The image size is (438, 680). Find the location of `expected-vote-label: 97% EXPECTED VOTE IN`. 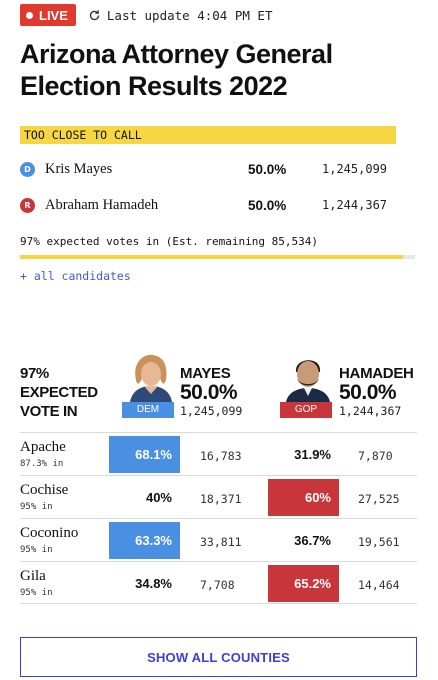

expected-vote-label: 97% EXPECTED VOTE IN is located at coordinates (59, 392).